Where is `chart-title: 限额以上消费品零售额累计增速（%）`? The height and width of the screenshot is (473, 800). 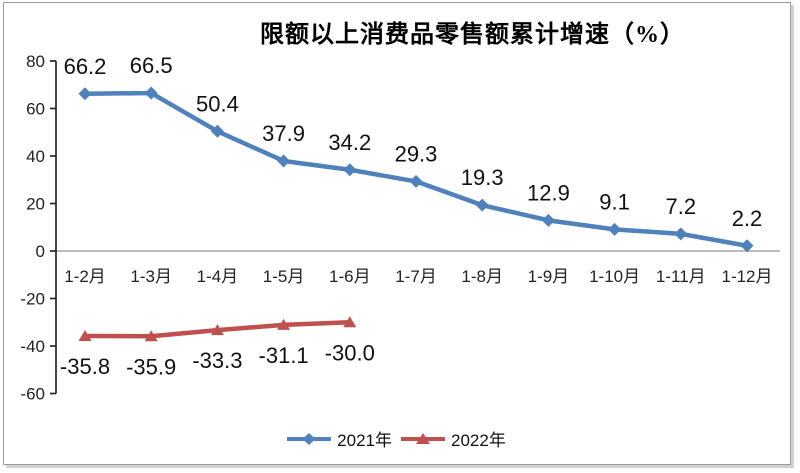
chart-title: 限额以上消费品零售额累计增速（%） is located at coordinates (472, 35).